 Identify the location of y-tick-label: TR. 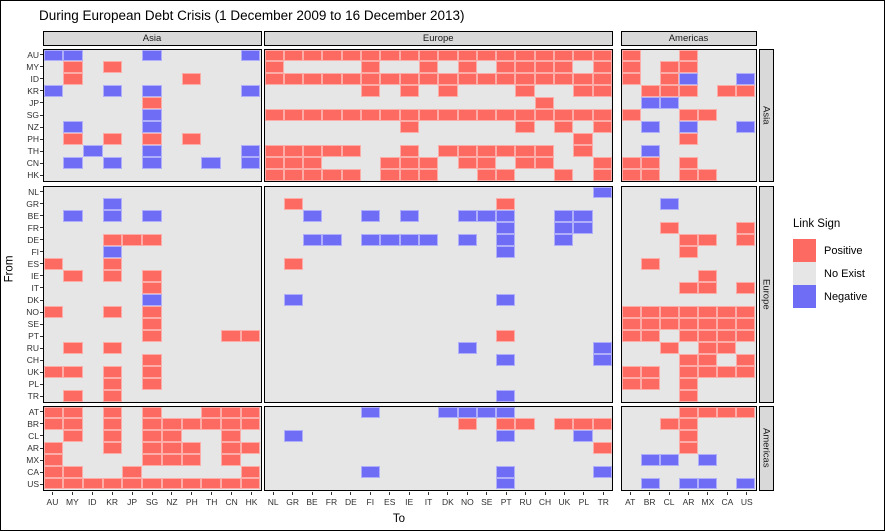
(33, 396).